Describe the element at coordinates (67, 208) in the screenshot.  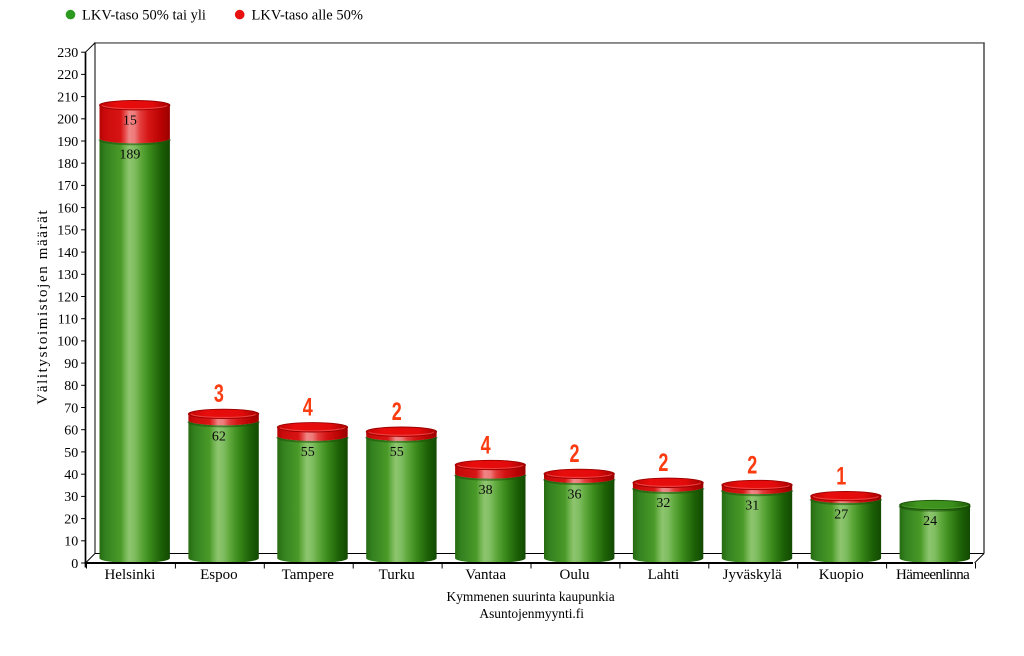
I see `svg-text: 160` at that location.